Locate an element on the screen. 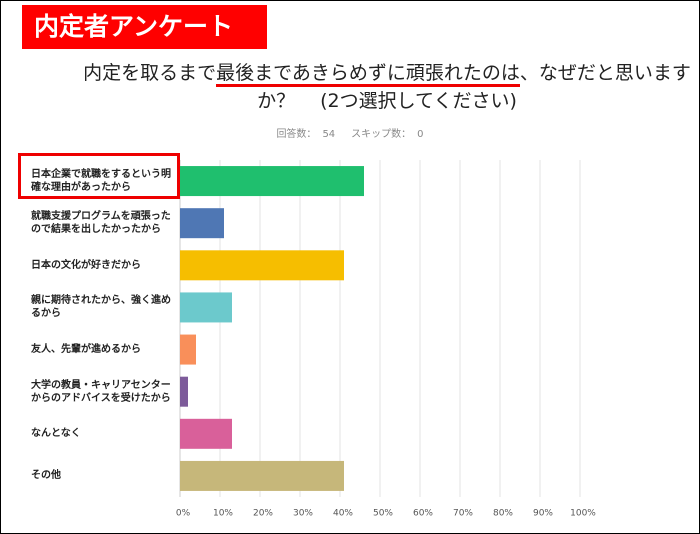  banner-title: 内定者アンケート is located at coordinates (144, 27).